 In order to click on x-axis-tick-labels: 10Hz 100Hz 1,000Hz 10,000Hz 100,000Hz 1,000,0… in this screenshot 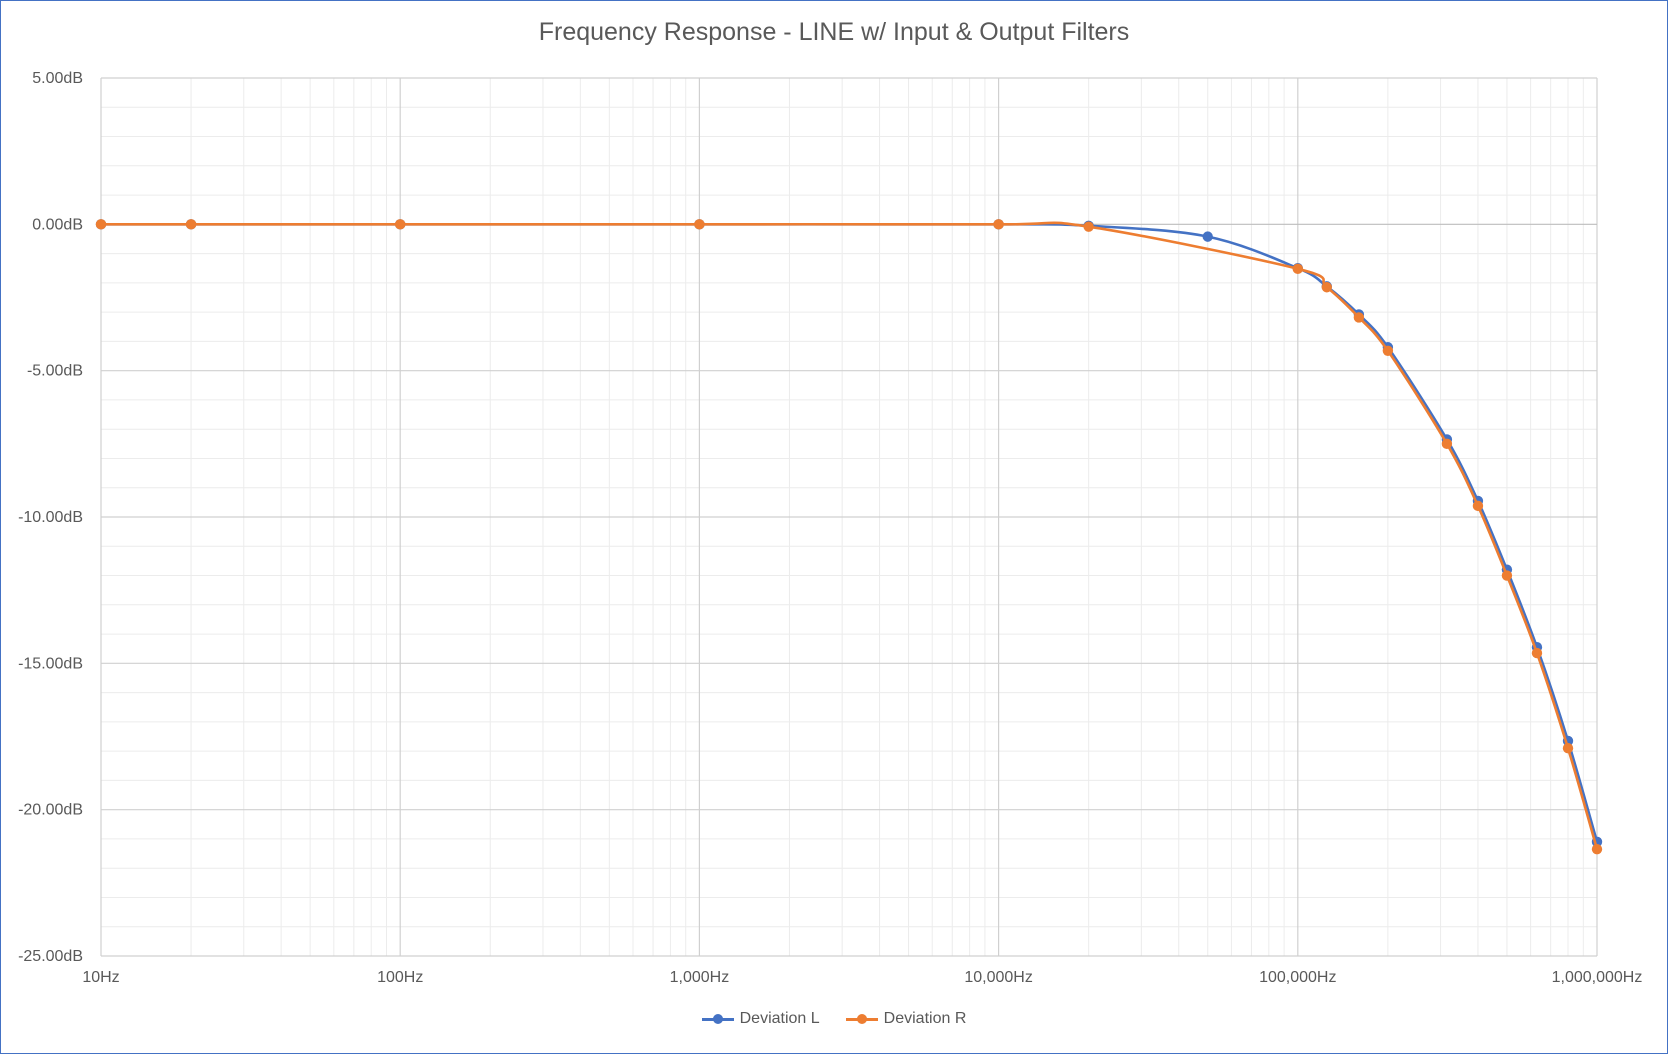, I will do `click(862, 977)`.